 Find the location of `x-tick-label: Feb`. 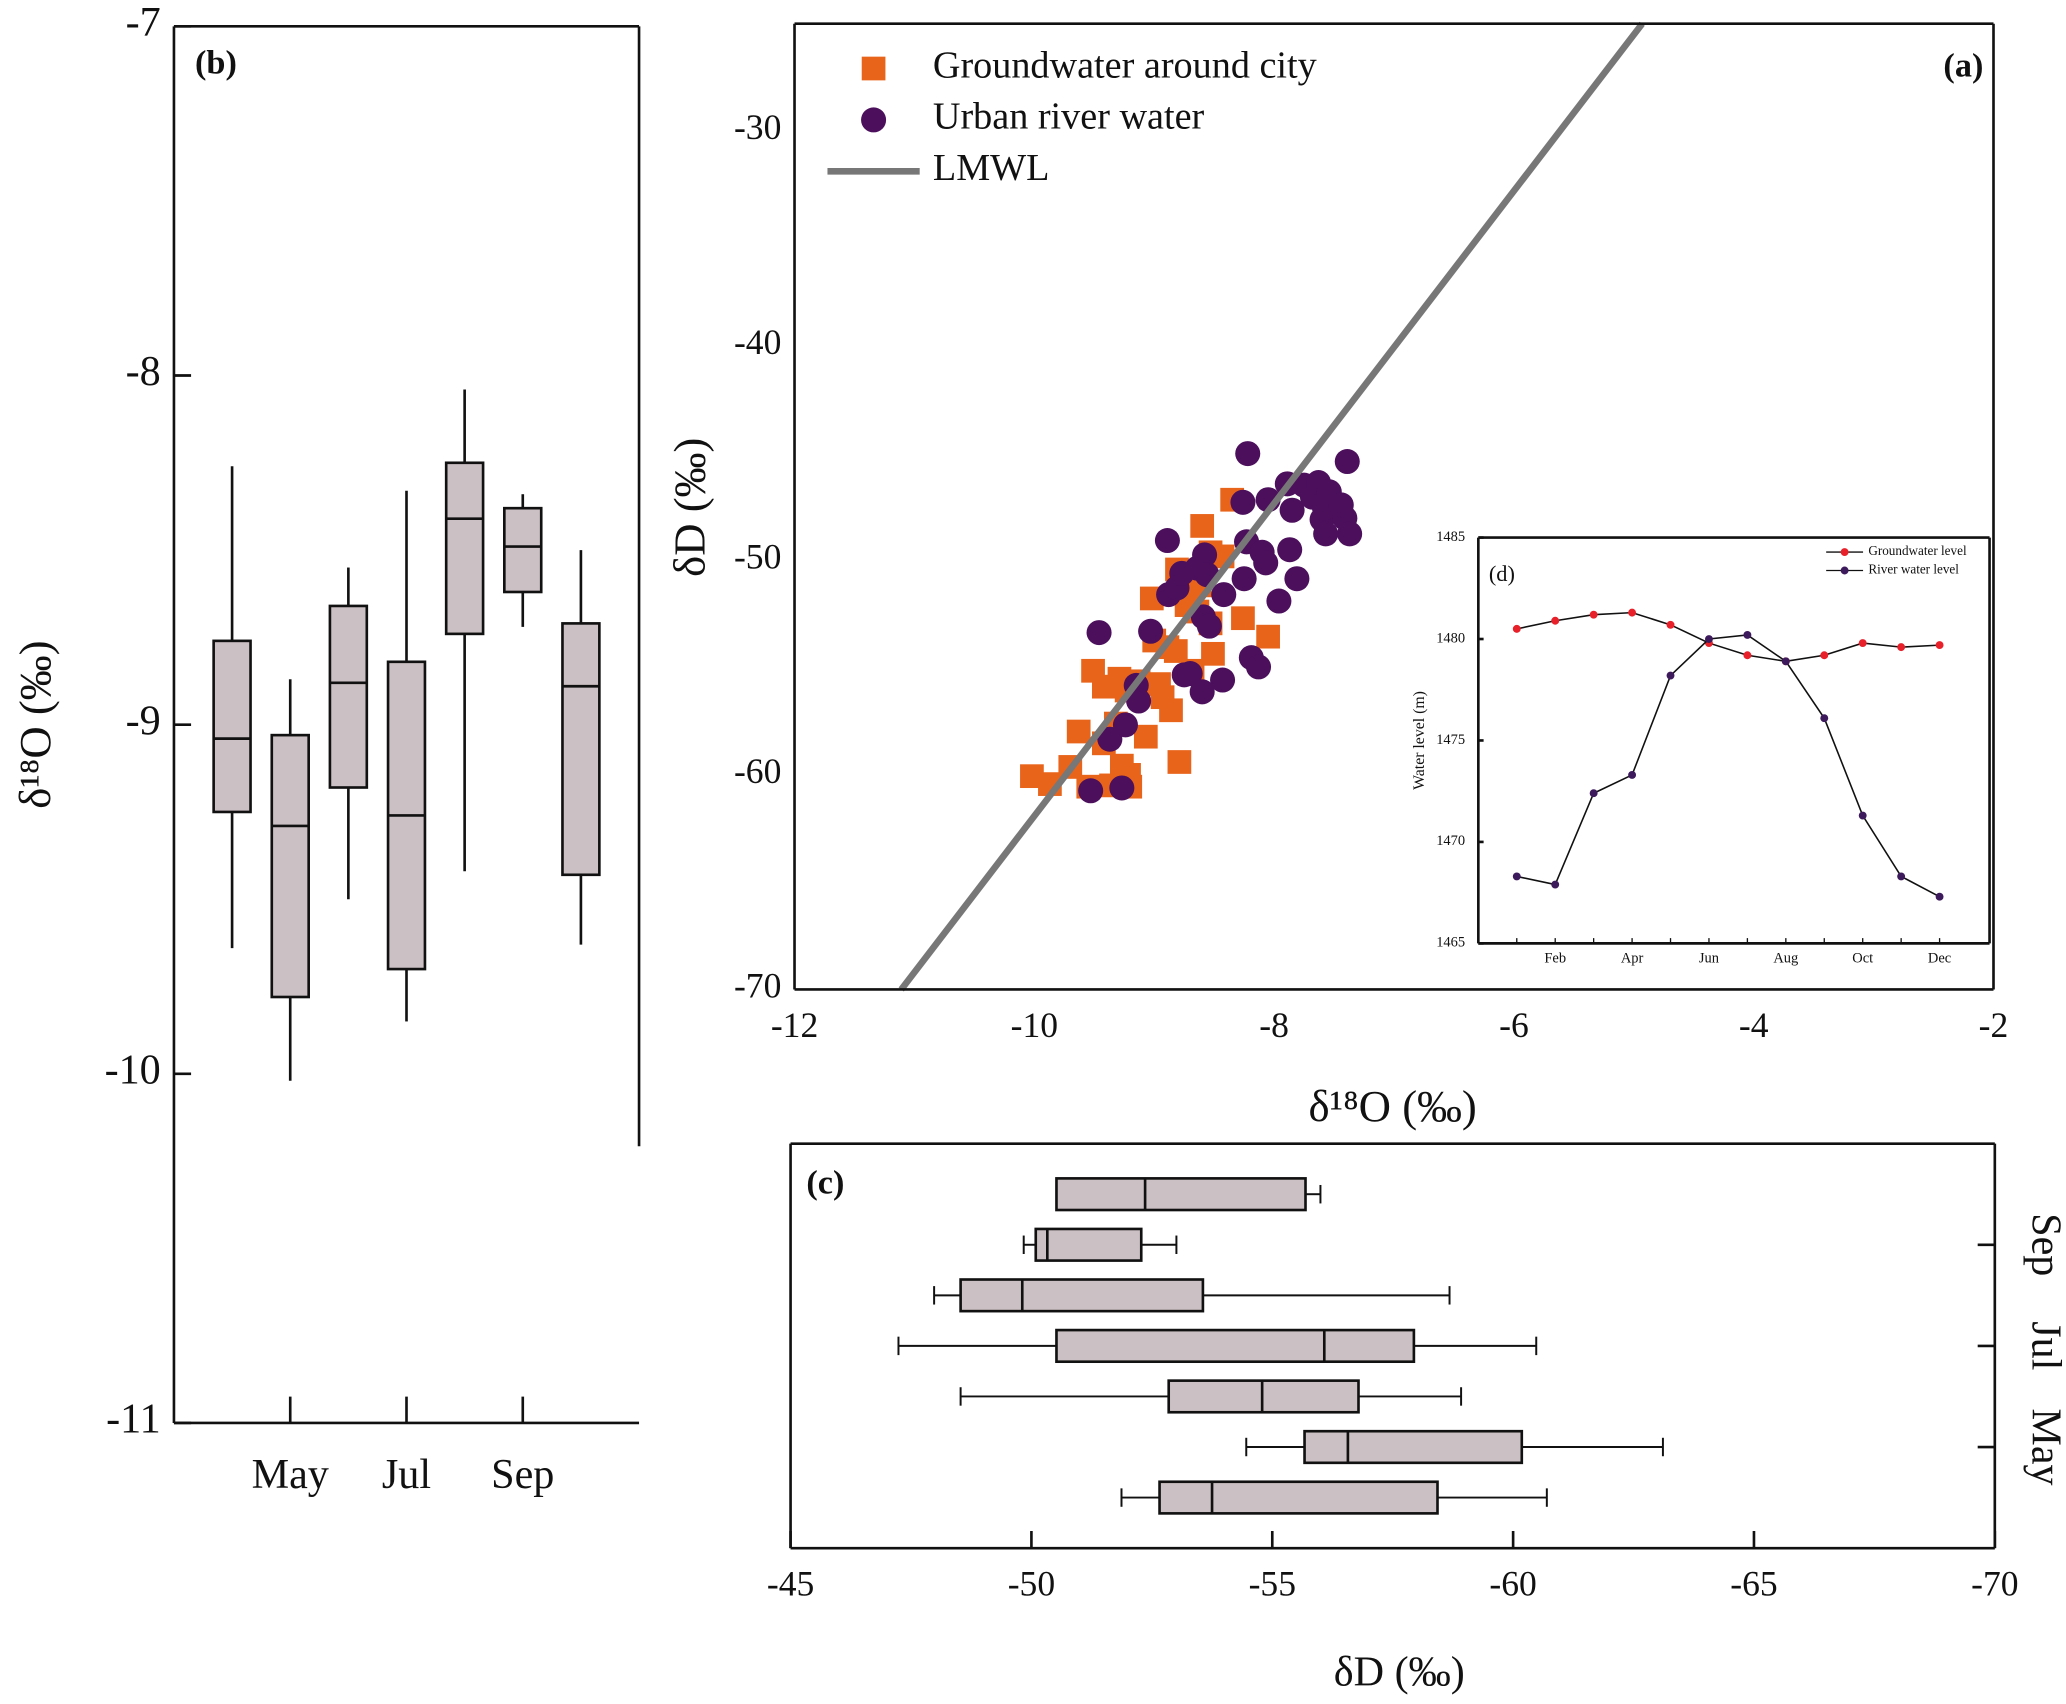

x-tick-label: Feb is located at coordinates (1555, 959).